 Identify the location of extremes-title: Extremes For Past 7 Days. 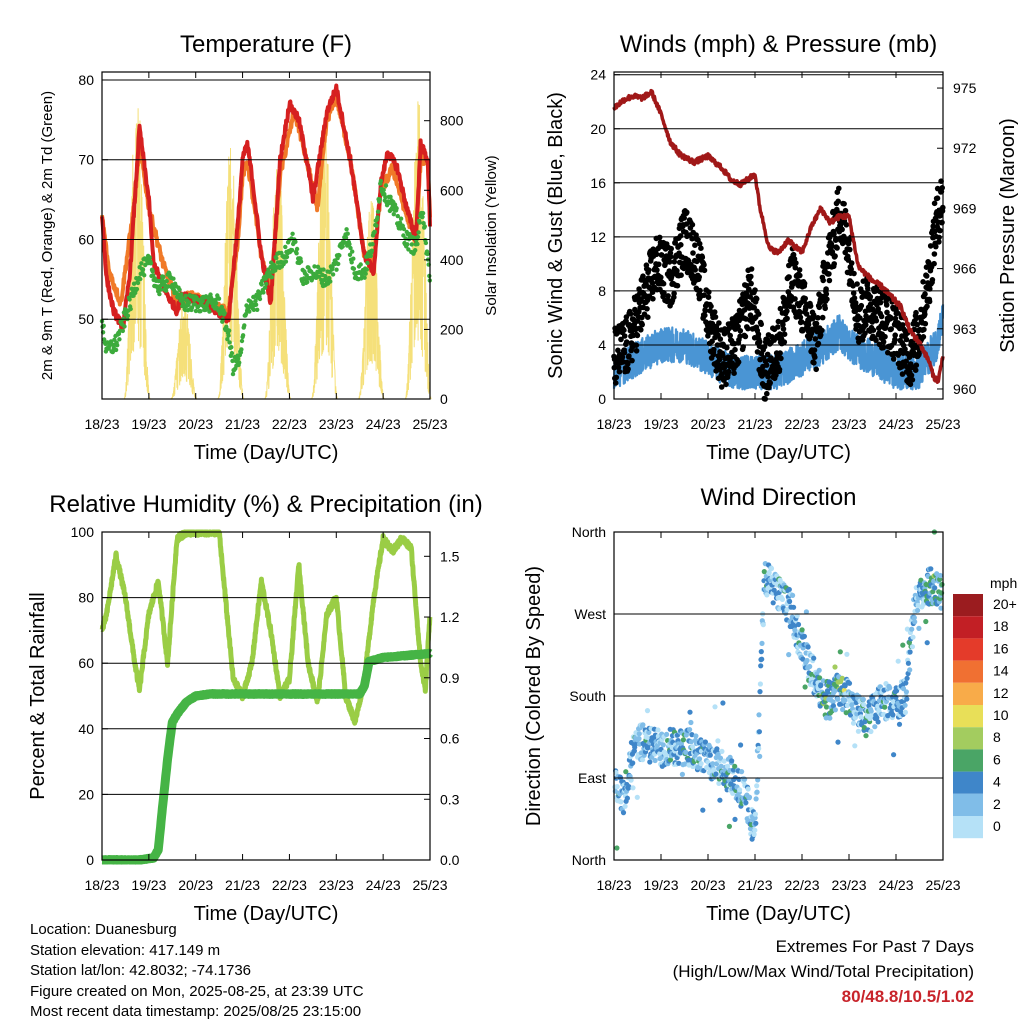
(874, 946).